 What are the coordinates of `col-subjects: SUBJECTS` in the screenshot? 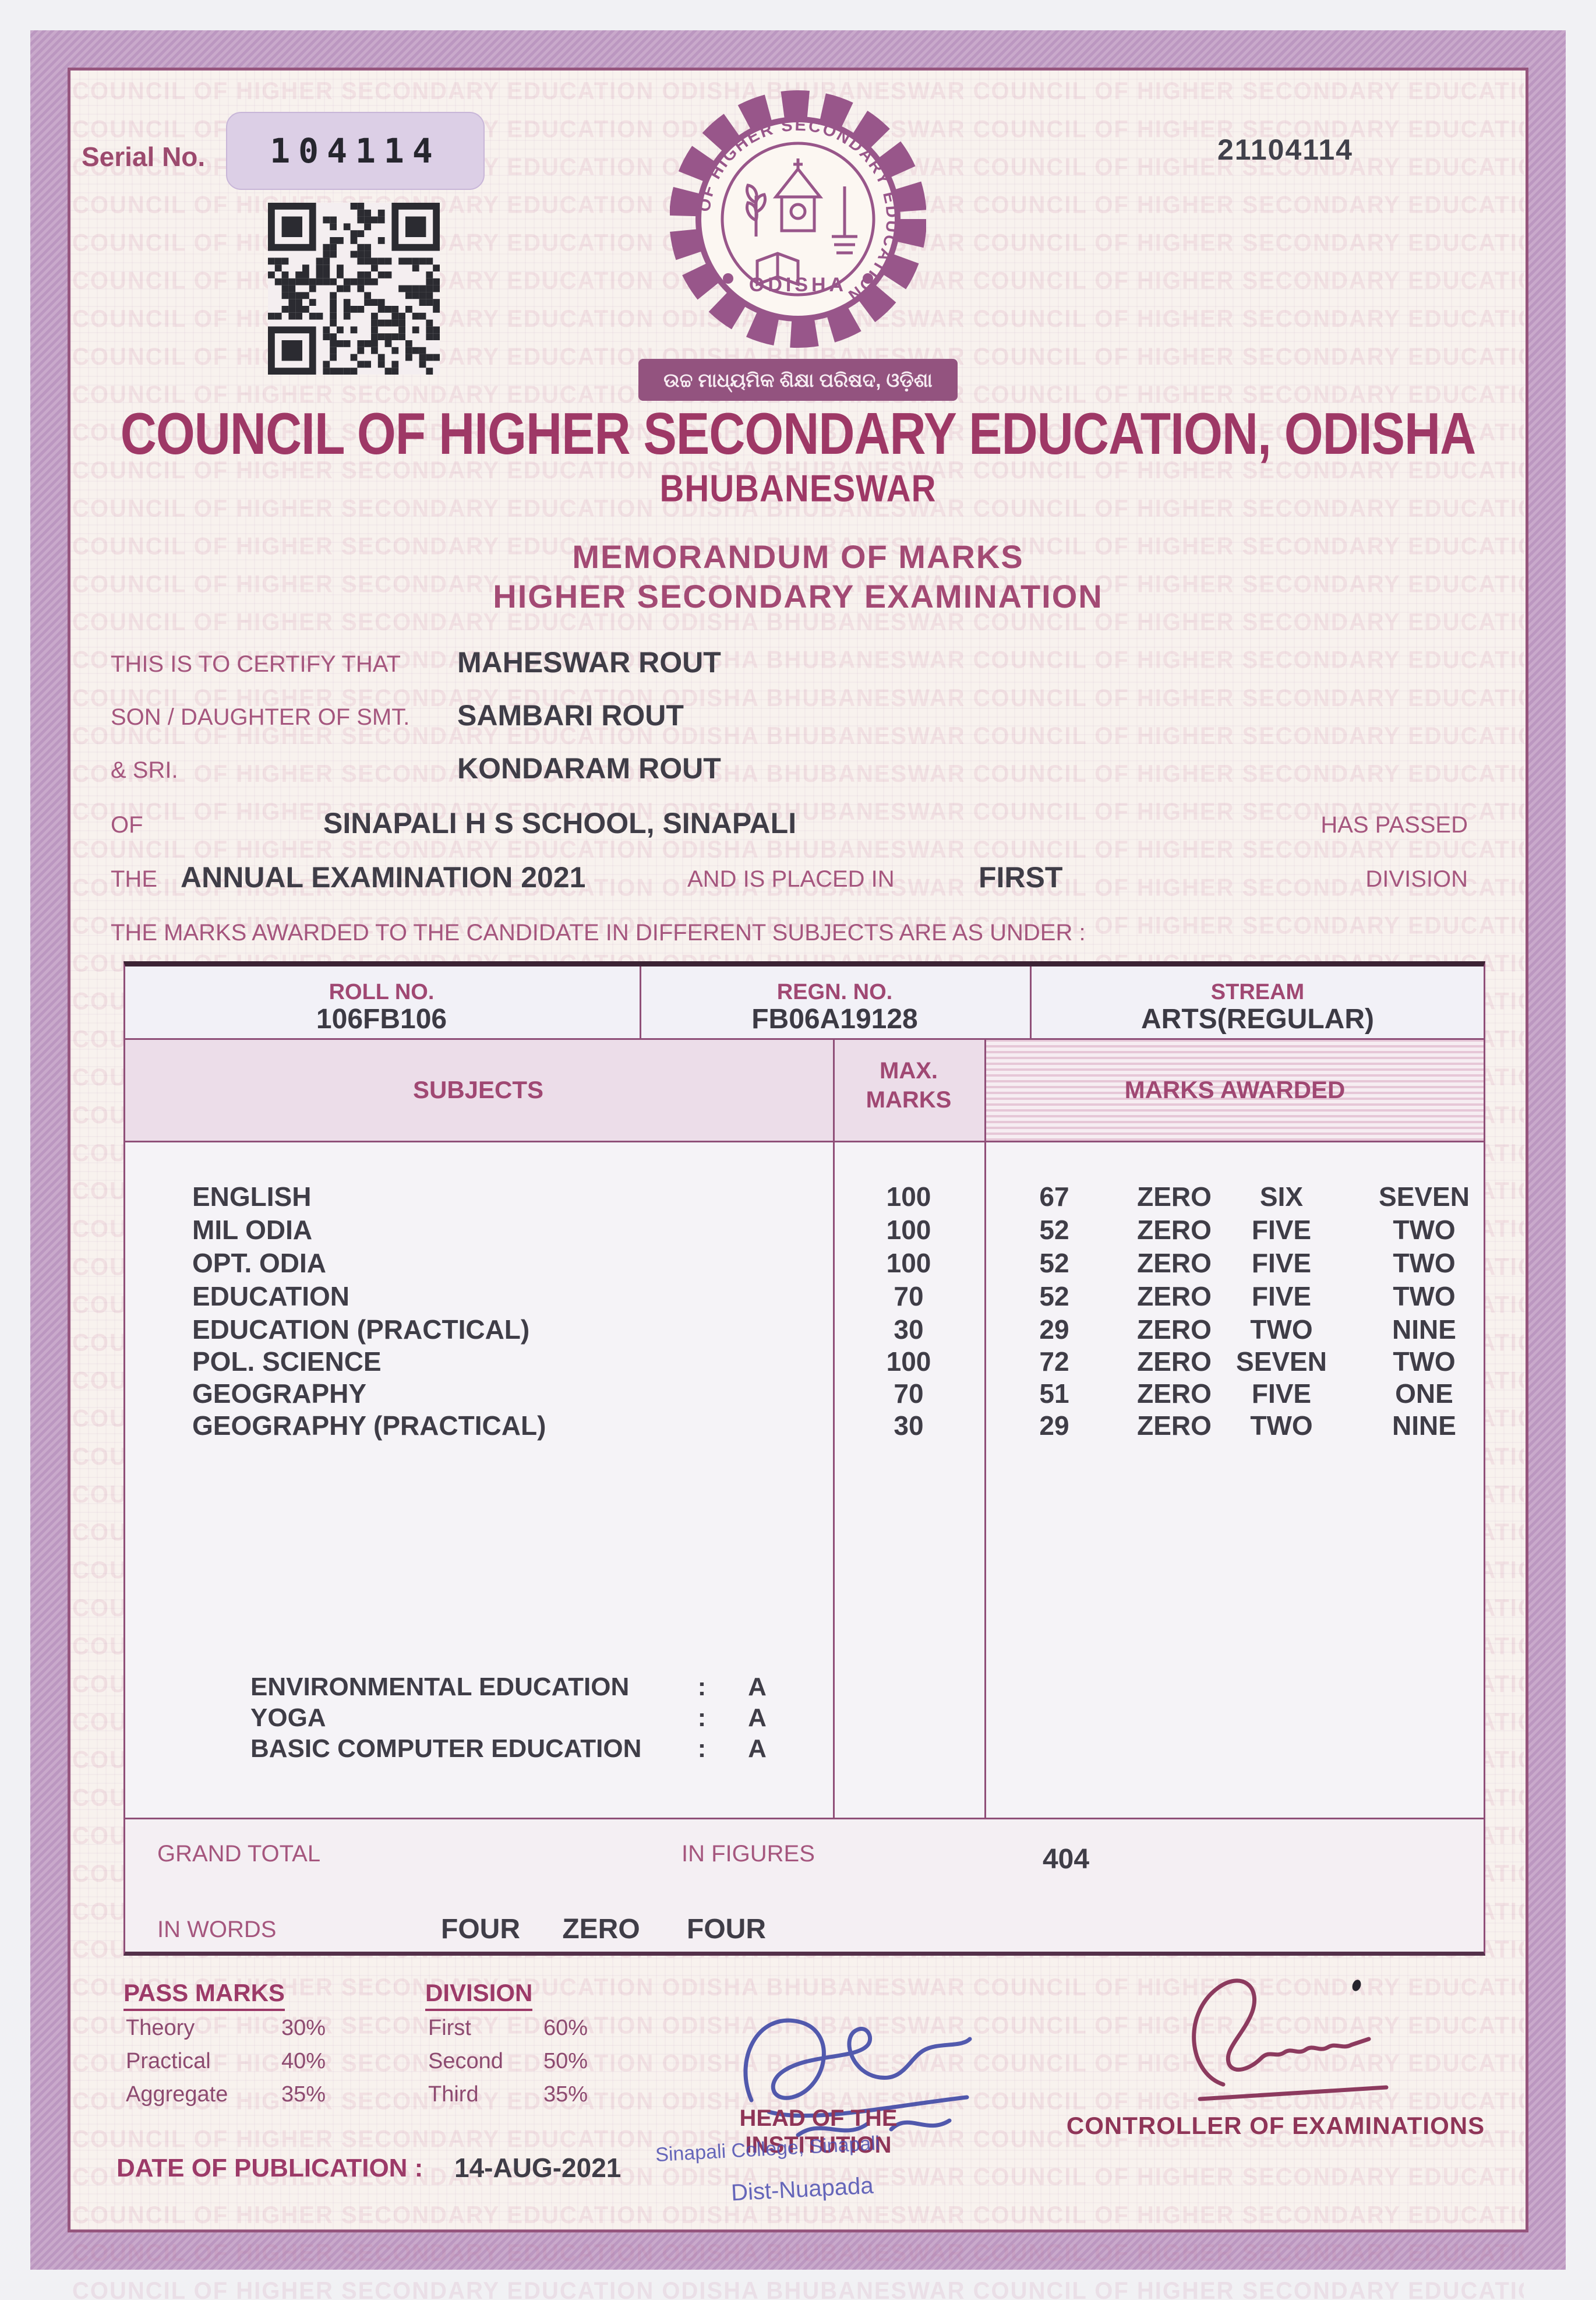 It's located at (478, 1089).